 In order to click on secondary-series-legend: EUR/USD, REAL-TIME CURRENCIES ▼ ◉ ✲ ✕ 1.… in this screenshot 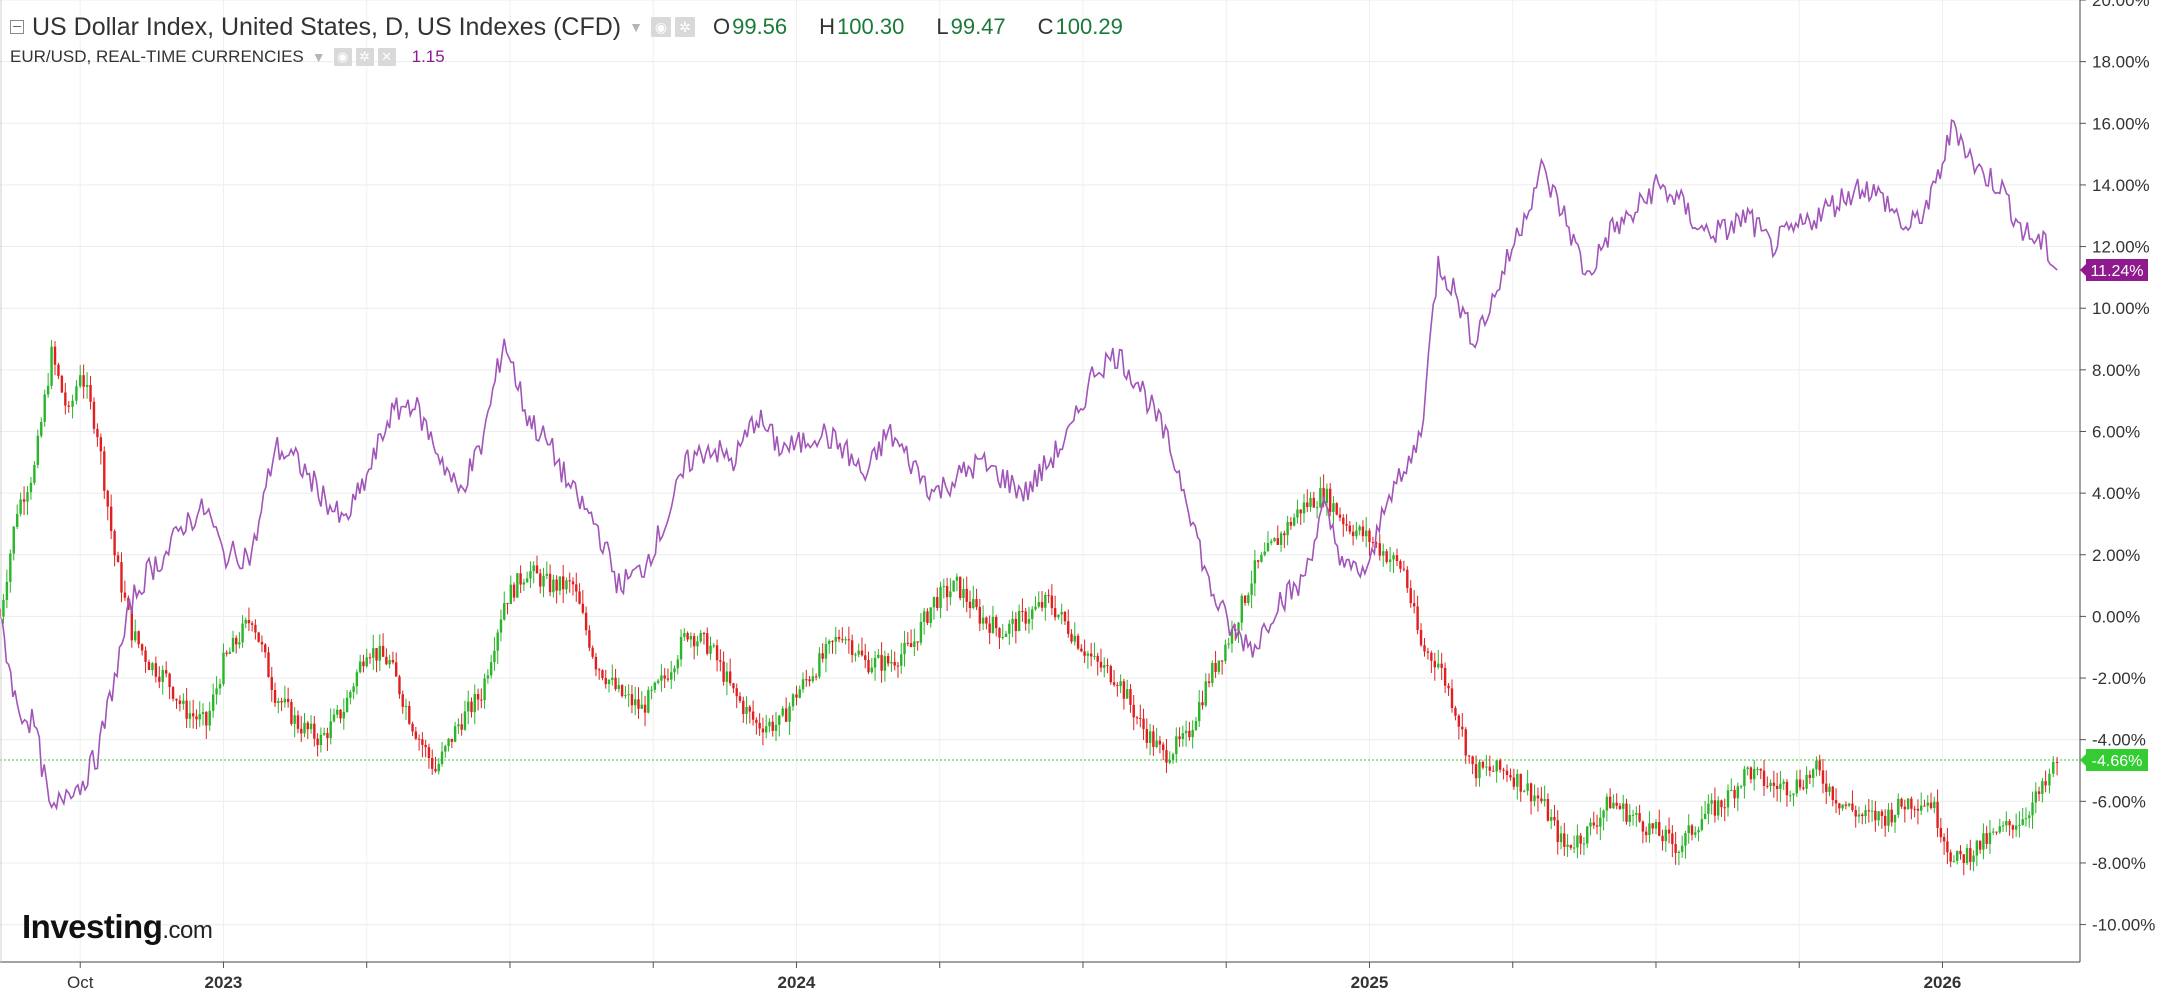, I will do `click(582, 57)`.